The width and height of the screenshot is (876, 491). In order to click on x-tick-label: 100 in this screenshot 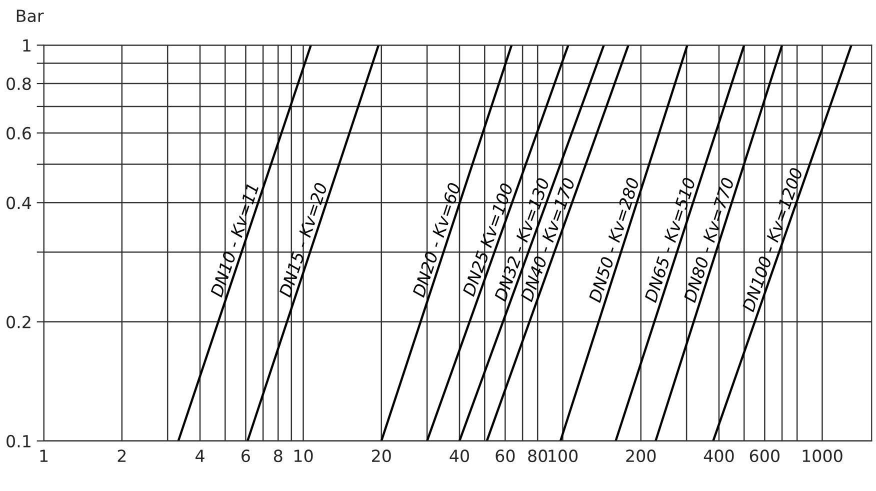, I will do `click(563, 456)`.